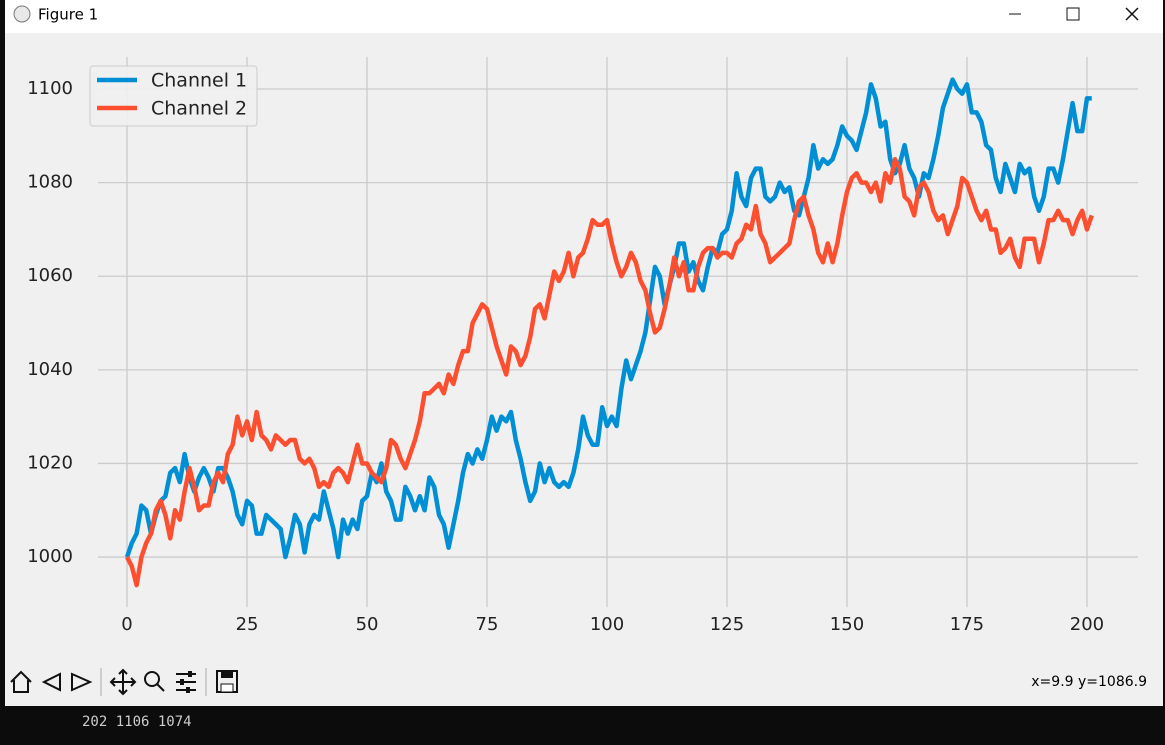 This screenshot has height=745, width=1165. What do you see at coordinates (1132, 14) in the screenshot?
I see `close-button` at bounding box center [1132, 14].